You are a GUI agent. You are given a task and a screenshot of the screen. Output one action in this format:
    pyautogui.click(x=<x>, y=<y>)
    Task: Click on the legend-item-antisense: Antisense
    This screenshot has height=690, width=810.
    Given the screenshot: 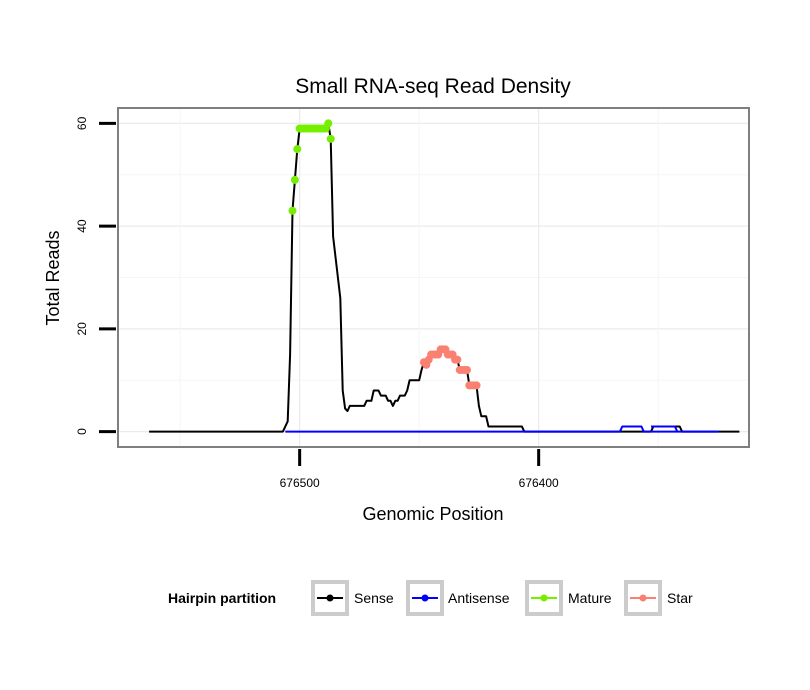 What is the action you would take?
    pyautogui.click(x=458, y=598)
    